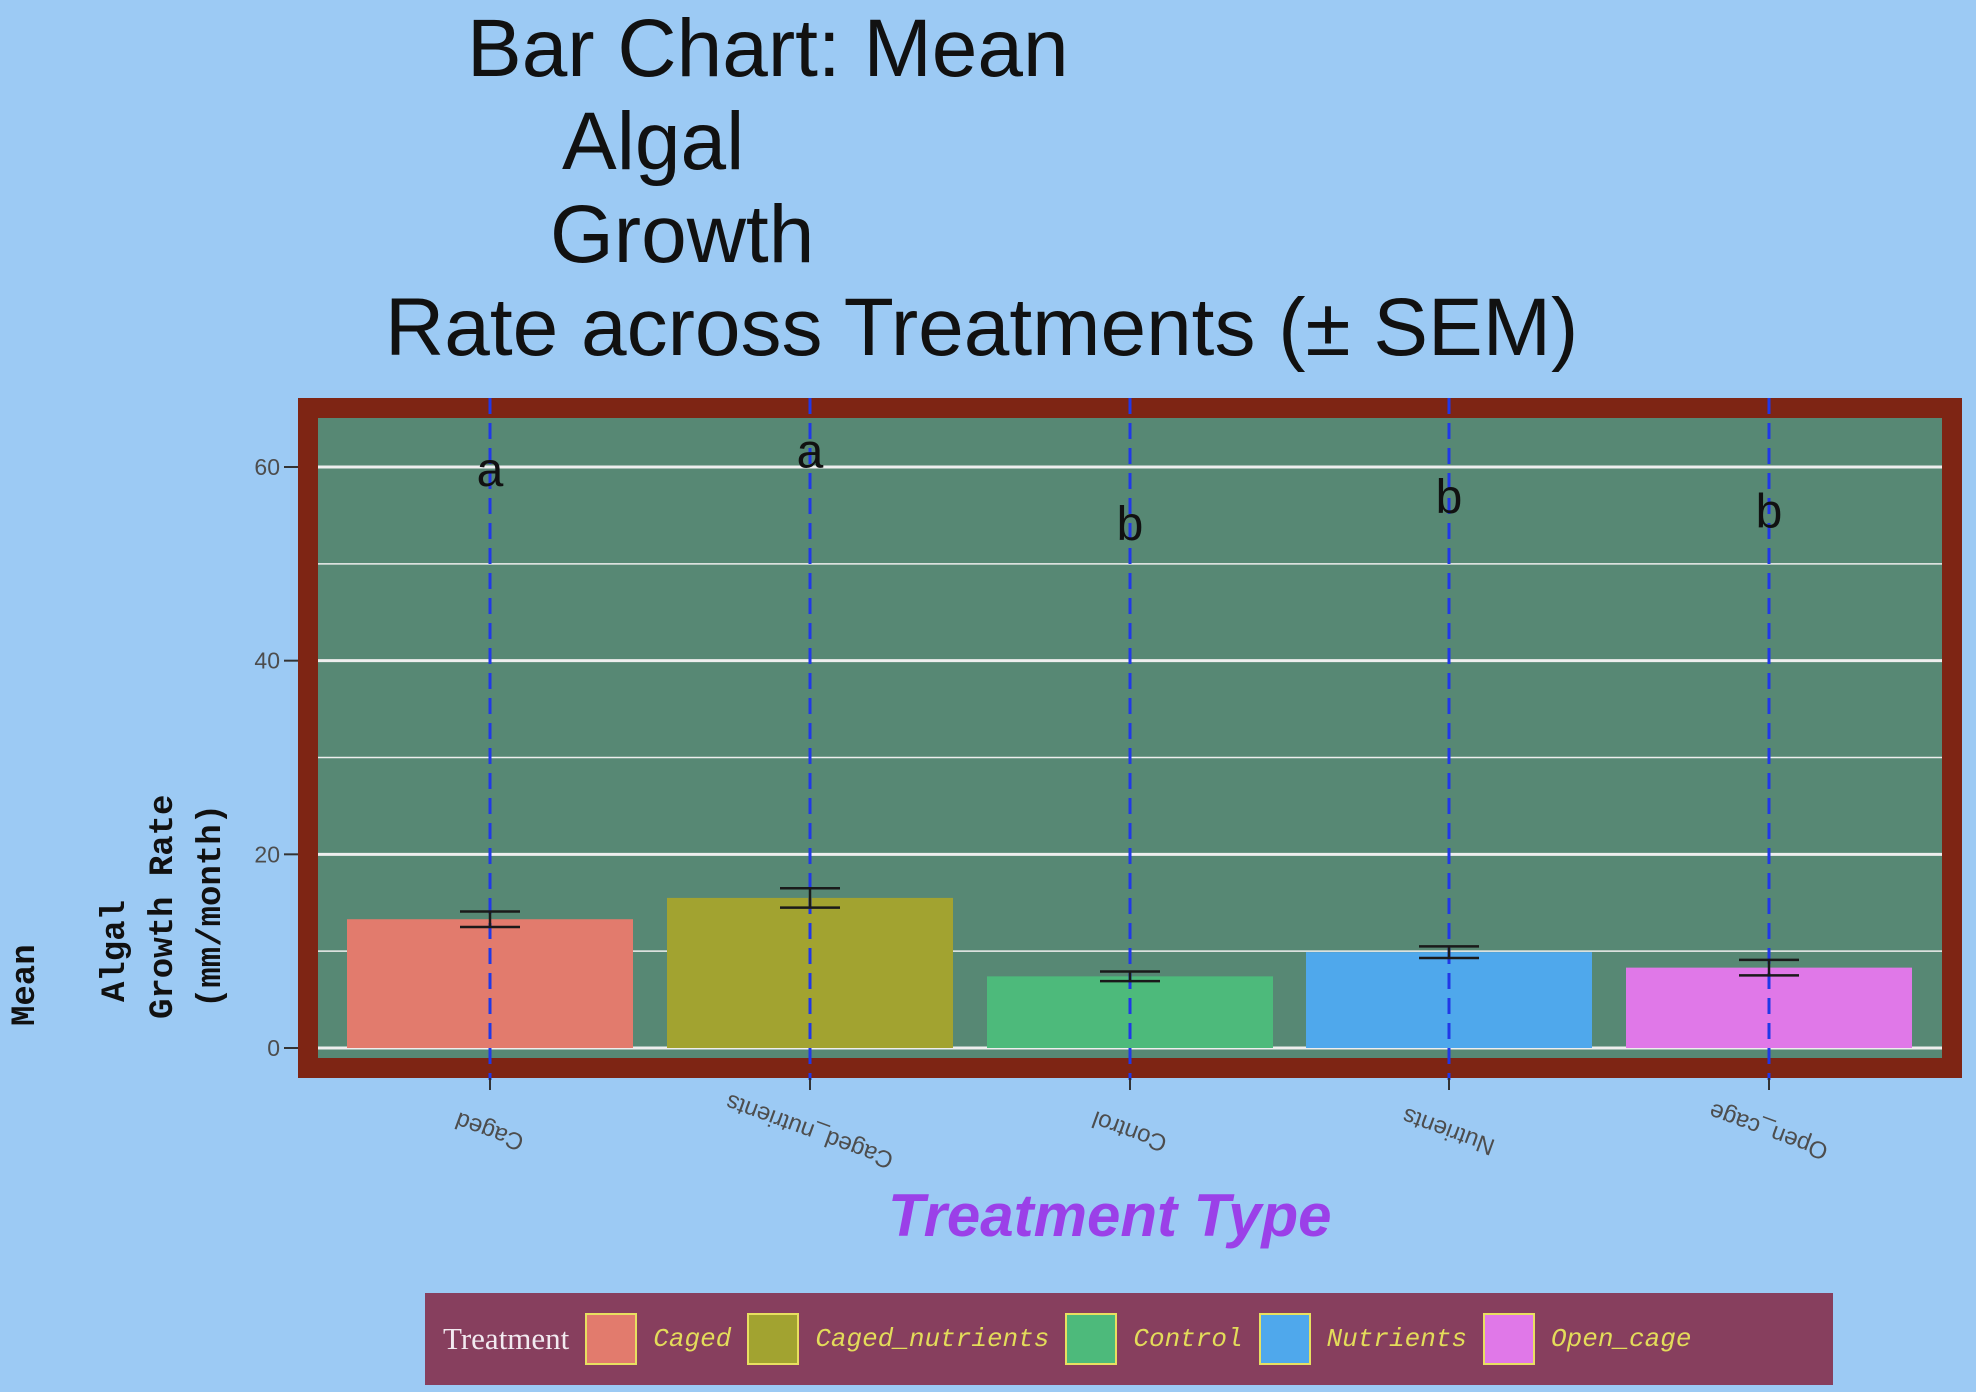 The height and width of the screenshot is (1392, 1976). I want to click on legend-item: Open_cage, so click(1587, 1339).